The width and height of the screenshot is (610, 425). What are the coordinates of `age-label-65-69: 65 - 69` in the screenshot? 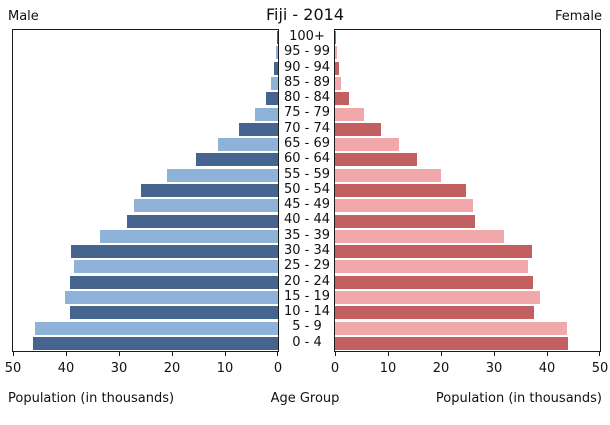 It's located at (307, 143).